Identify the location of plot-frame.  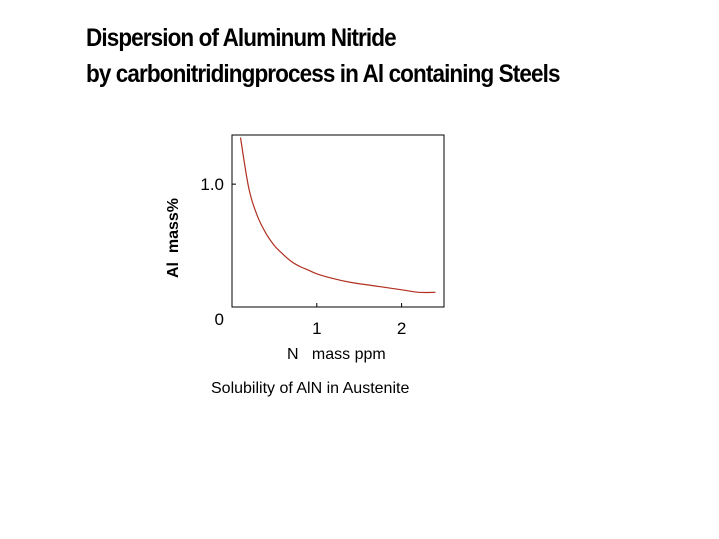
(338, 221).